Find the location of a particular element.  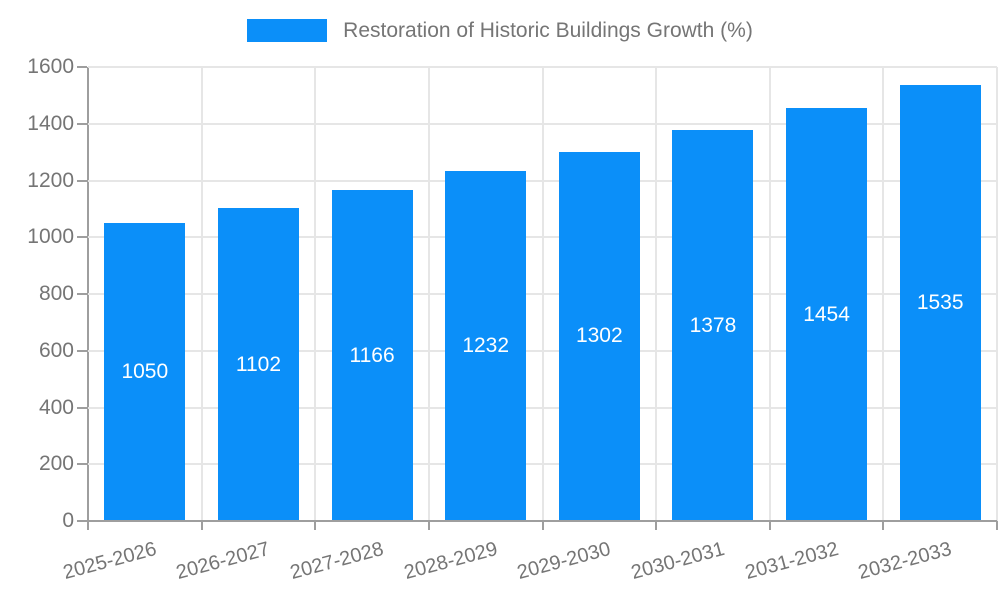

bar: 1166 is located at coordinates (372, 355).